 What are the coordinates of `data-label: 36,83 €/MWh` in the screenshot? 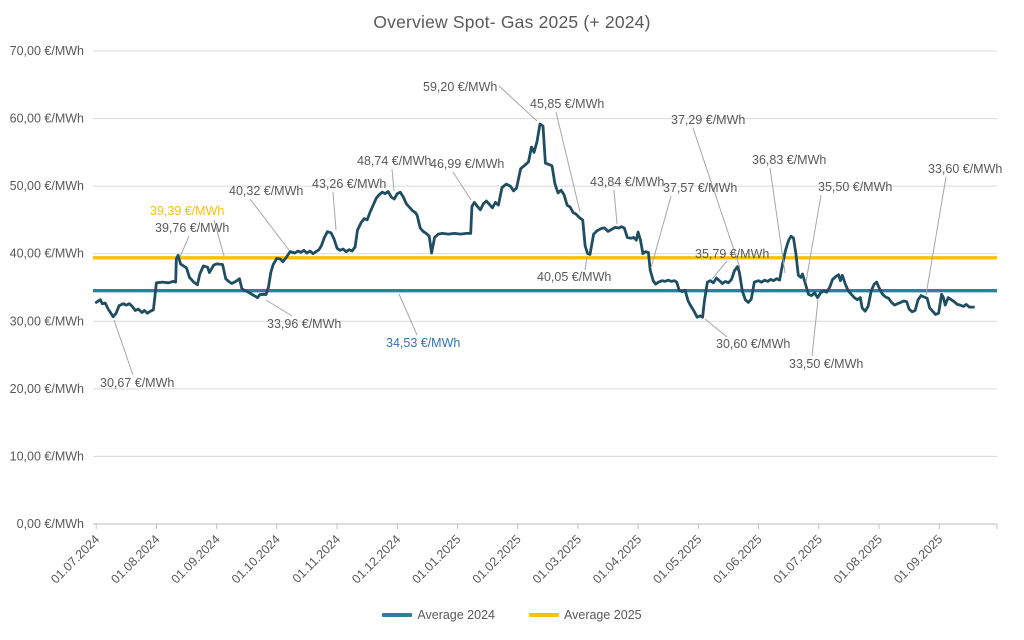 It's located at (789, 160).